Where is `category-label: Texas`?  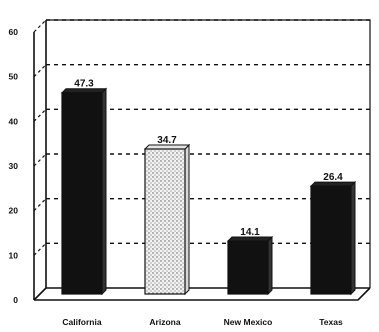
category-label: Texas is located at coordinates (331, 322).